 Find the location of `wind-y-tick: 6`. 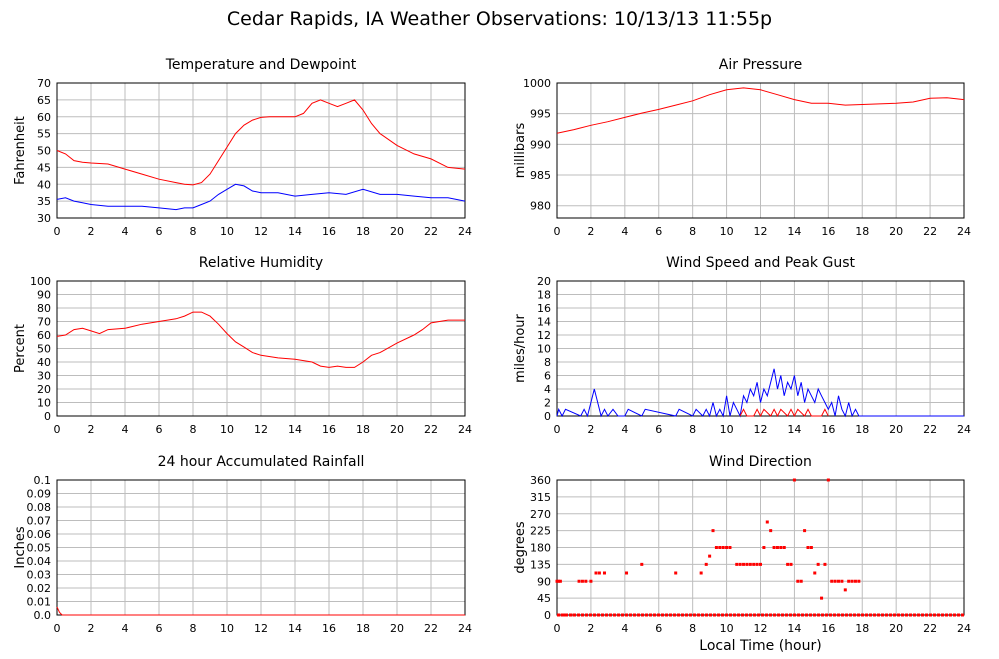

wind-y-tick: 6 is located at coordinates (547, 376).